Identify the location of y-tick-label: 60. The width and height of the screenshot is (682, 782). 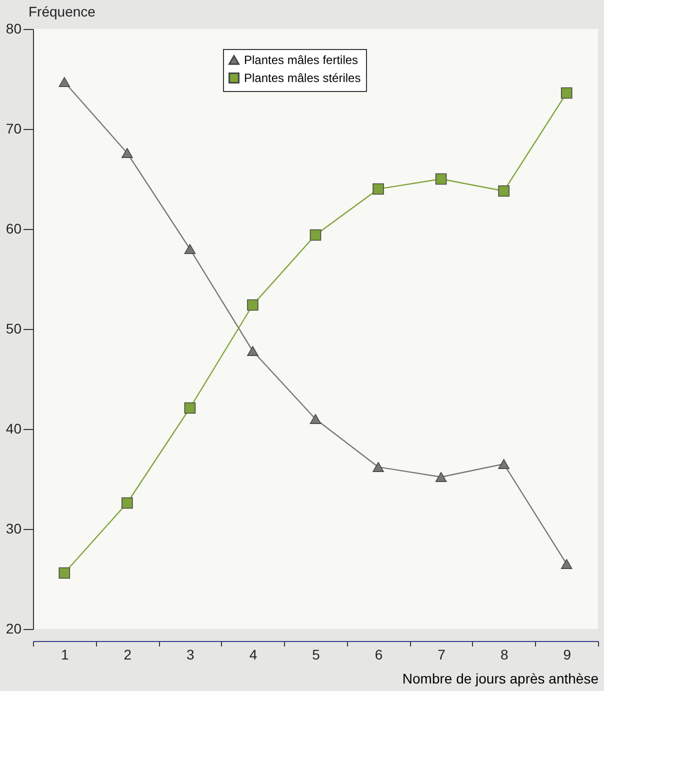
(14, 228).